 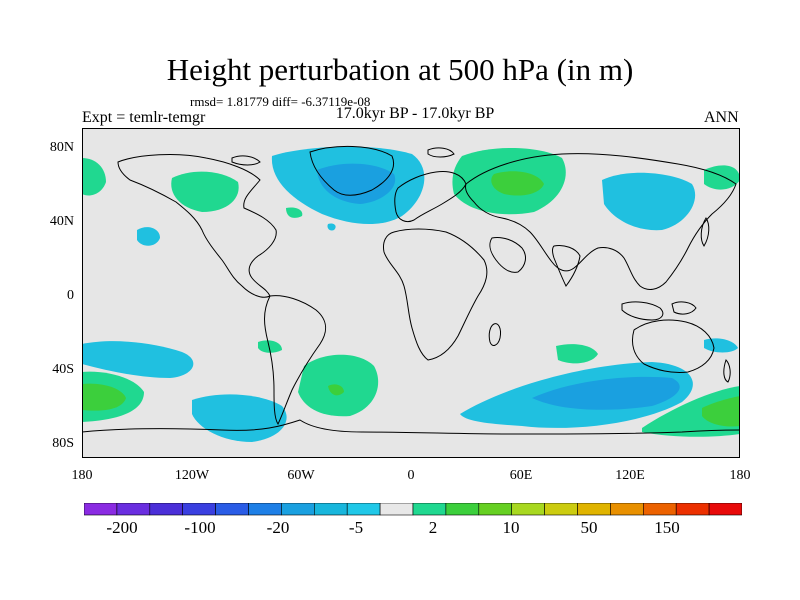 What do you see at coordinates (343, 156) in the screenshot?
I see `coast-arctic-islands` at bounding box center [343, 156].